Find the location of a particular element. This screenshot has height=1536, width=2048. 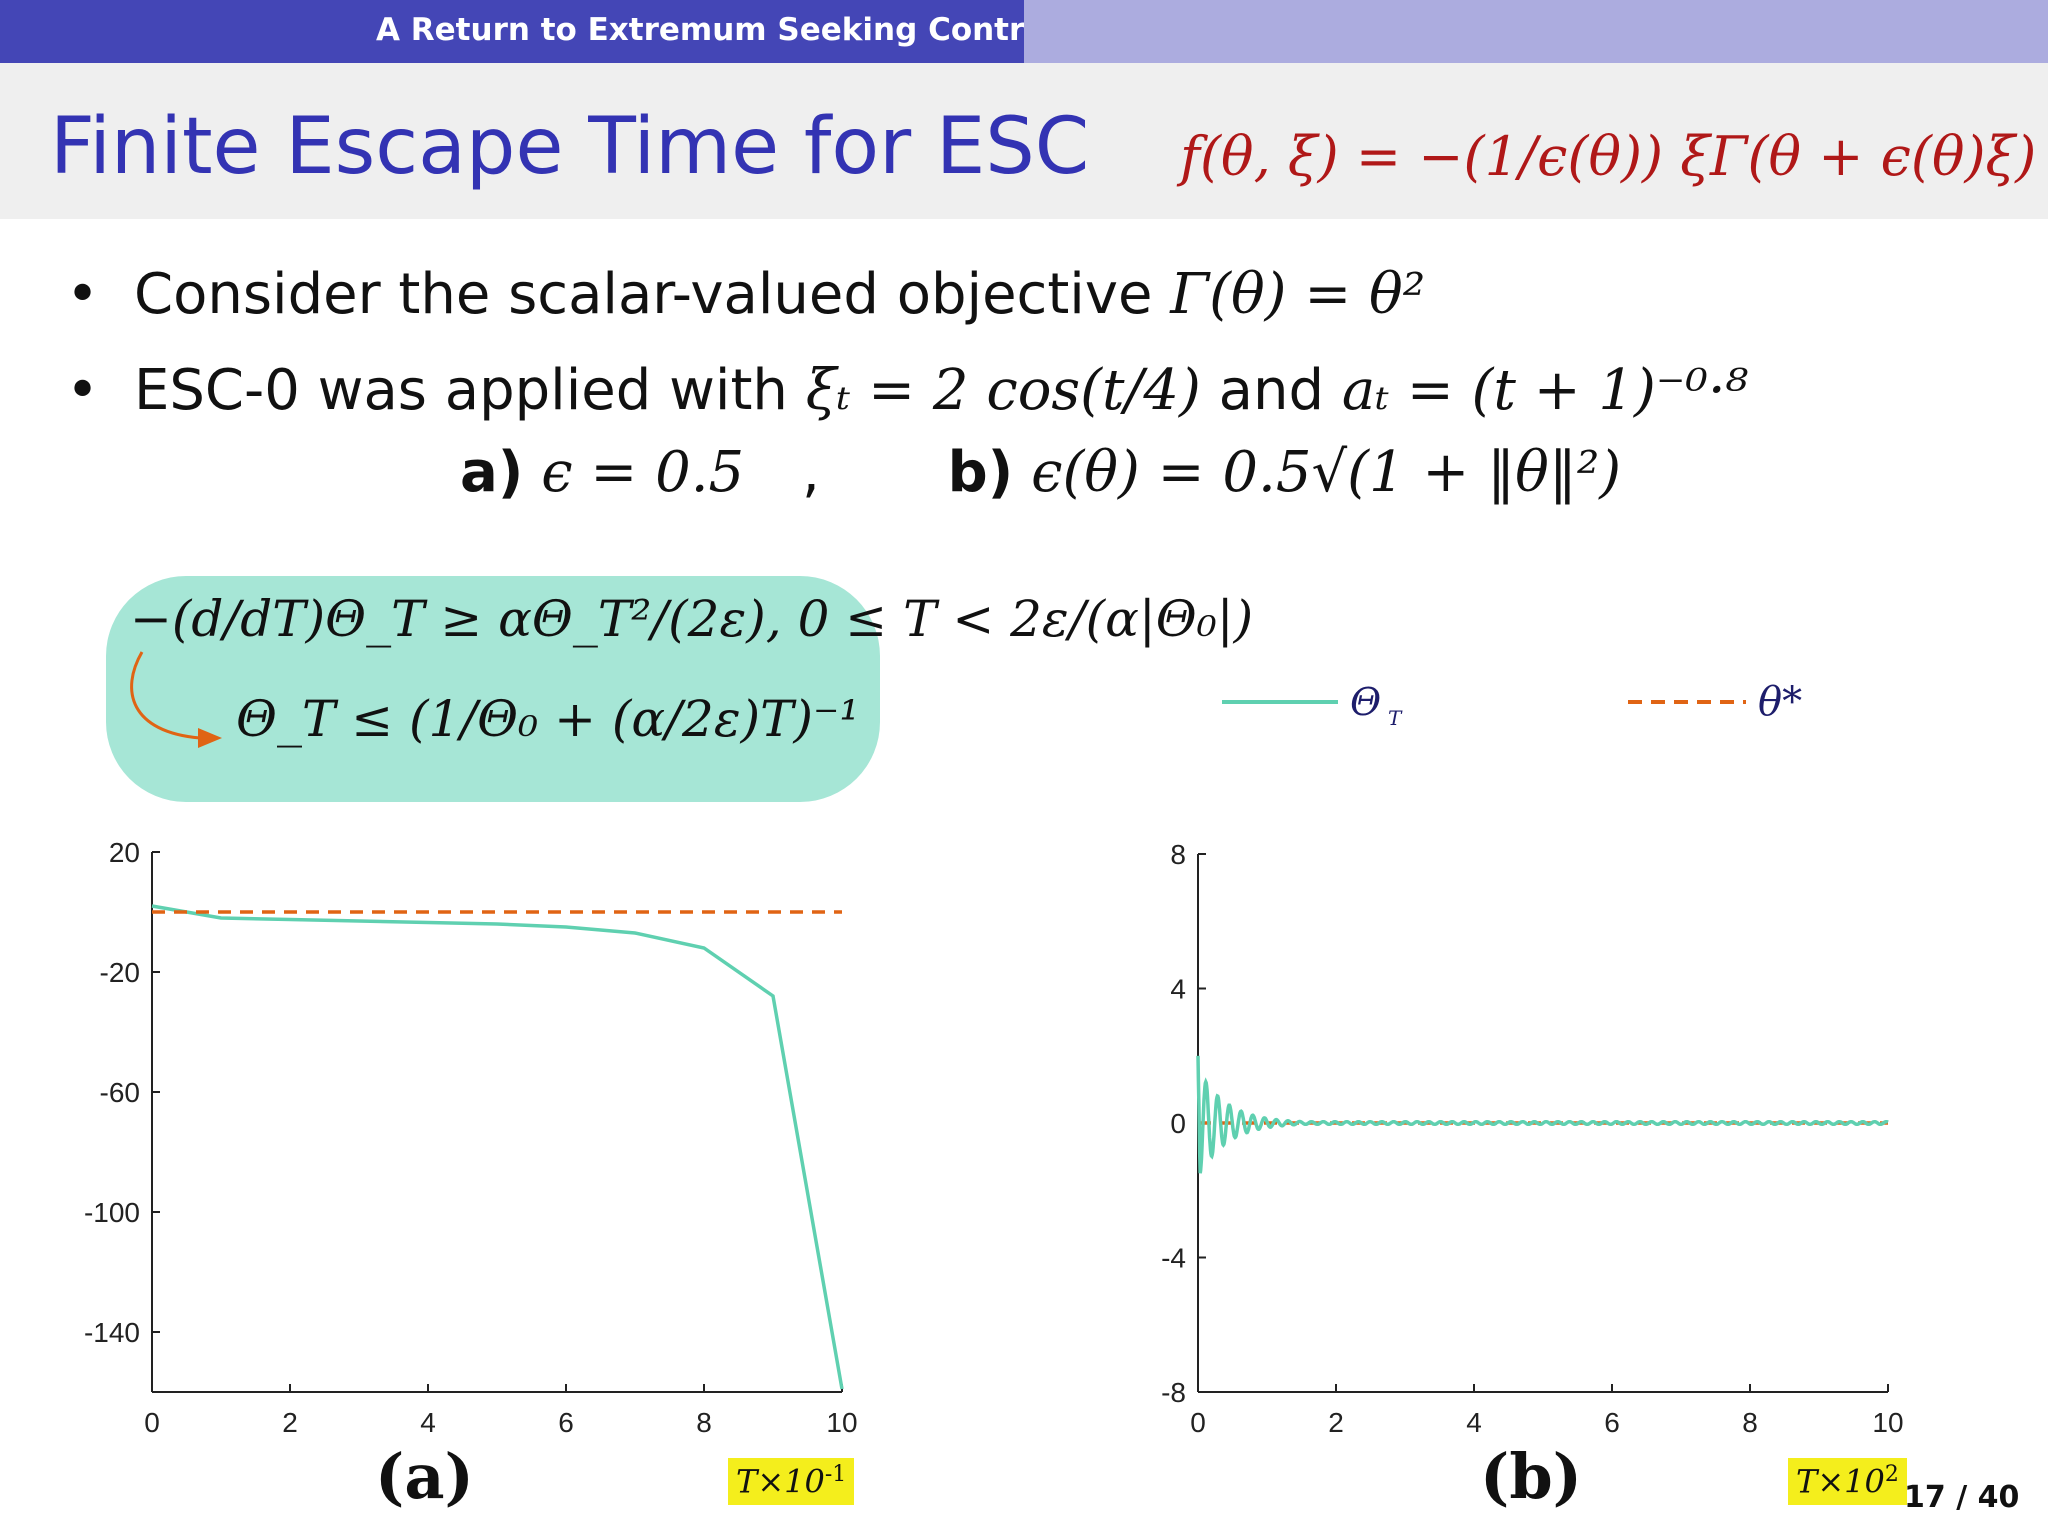

section-header: A Return to Extremum Seeking Control is located at coordinates (1024, 31).